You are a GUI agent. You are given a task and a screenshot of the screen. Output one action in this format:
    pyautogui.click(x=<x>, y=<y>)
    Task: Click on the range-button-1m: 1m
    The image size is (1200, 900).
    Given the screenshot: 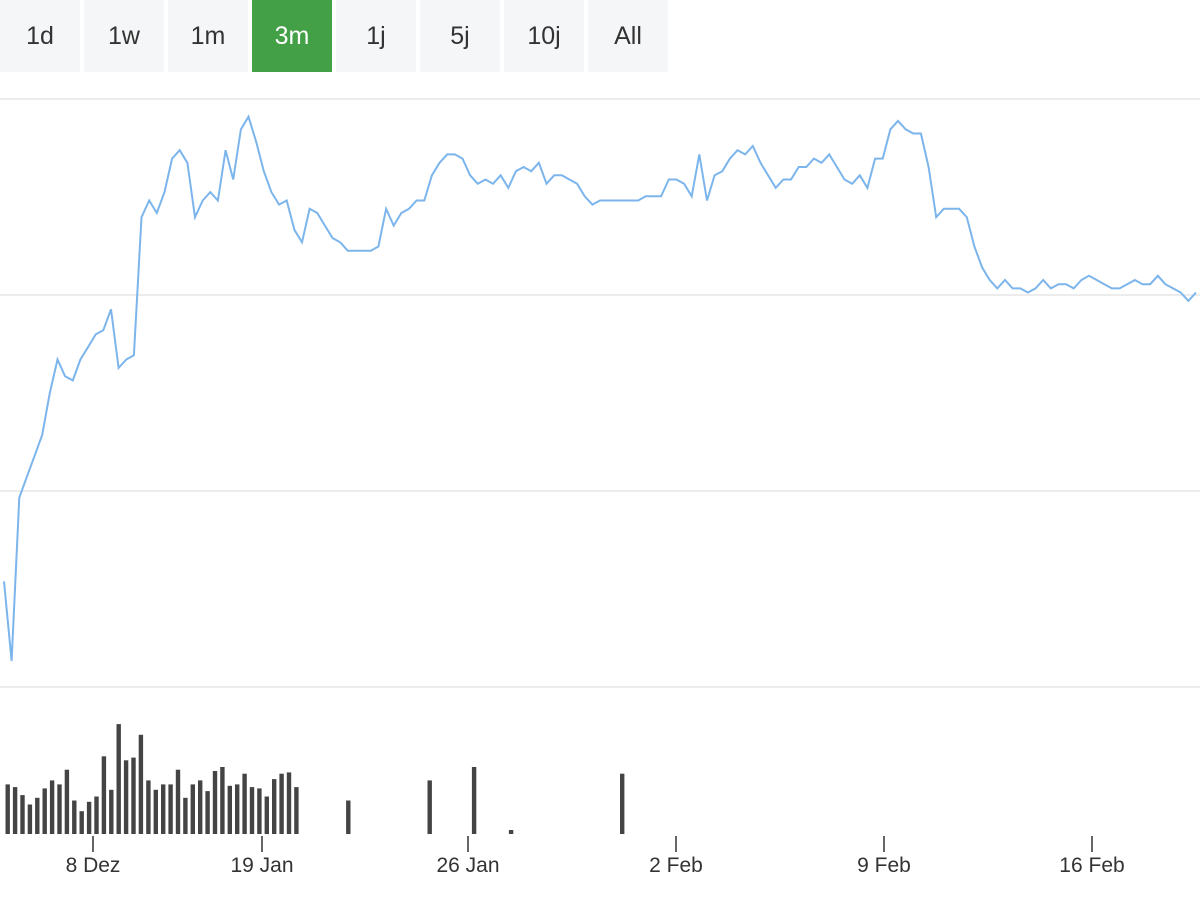 What is the action you would take?
    pyautogui.click(x=208, y=36)
    